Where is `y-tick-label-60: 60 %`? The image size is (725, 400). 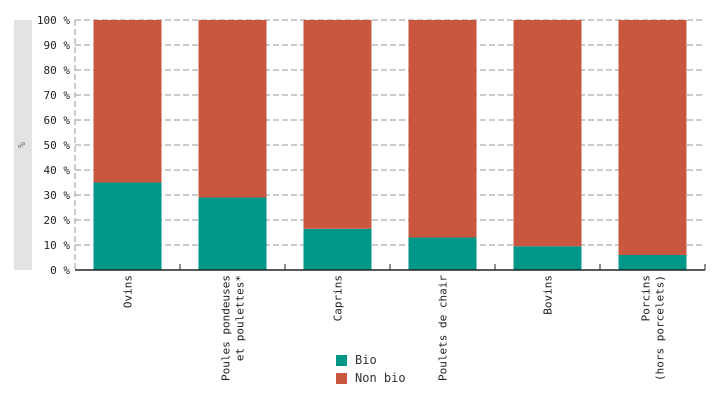 y-tick-label-60: 60 % is located at coordinates (57, 120).